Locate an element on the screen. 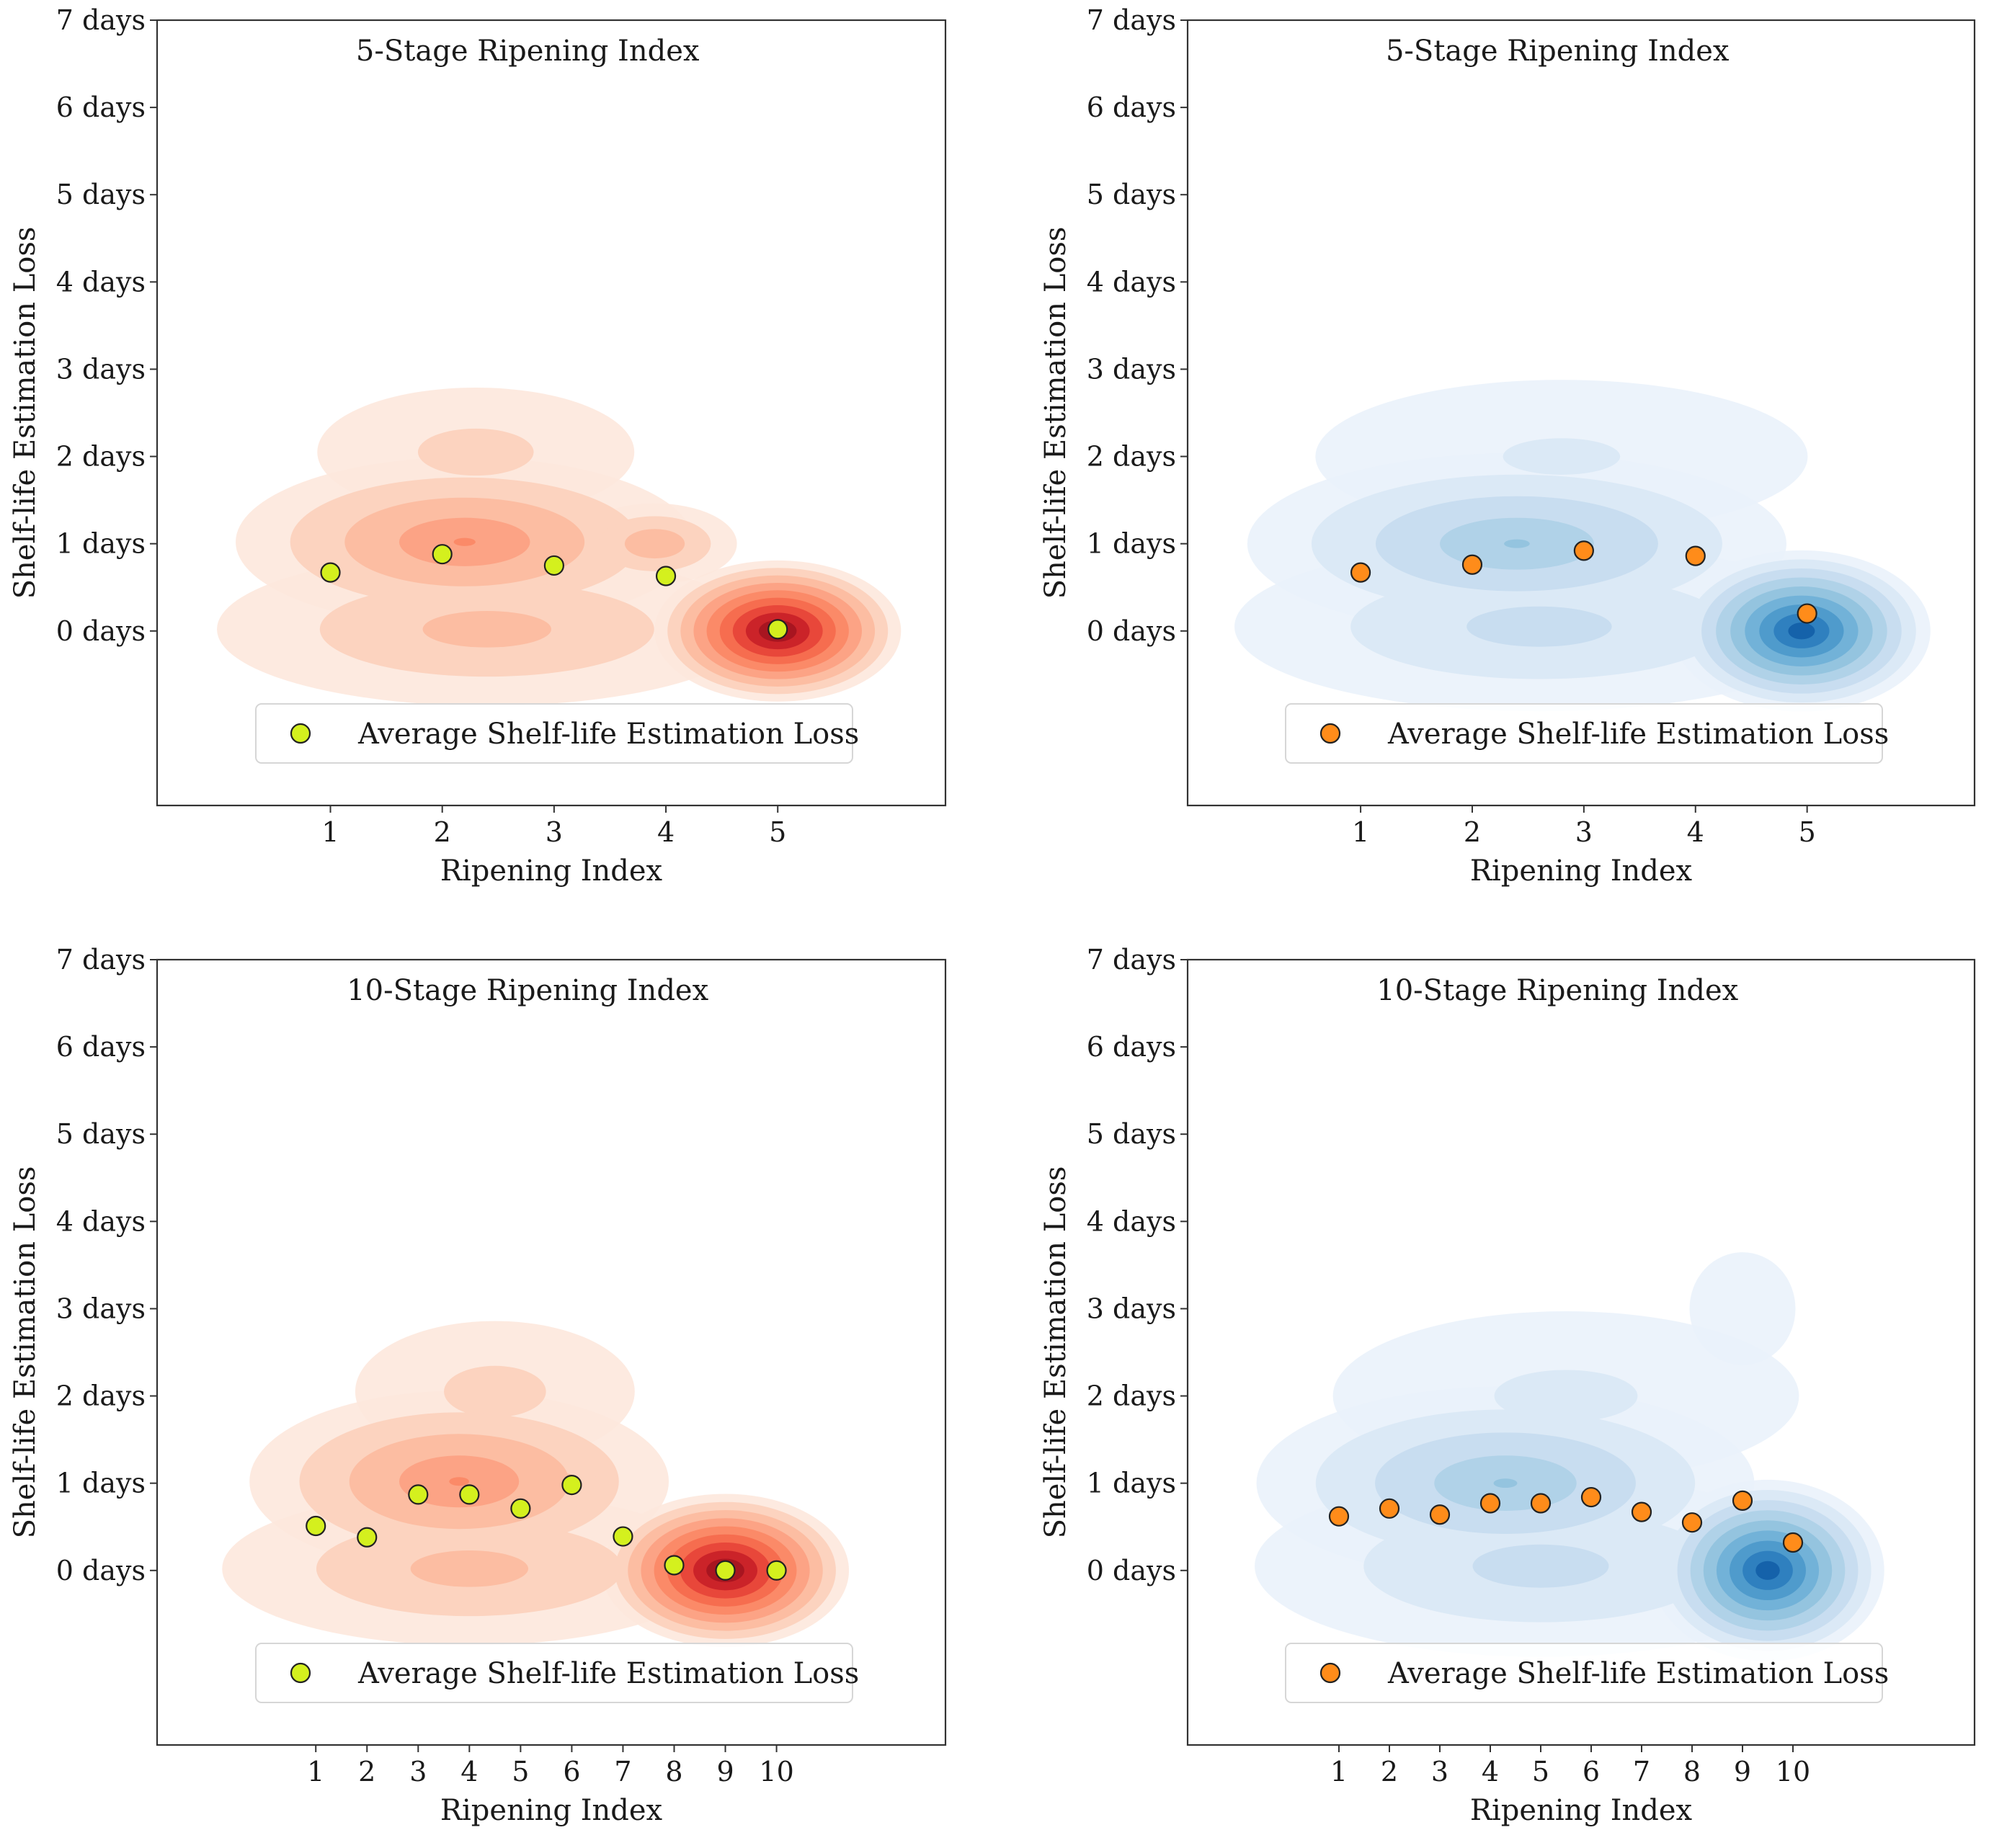 Image resolution: width=1994 pixels, height=1848 pixels. x-axis: 1 2 3 4 5 is located at coordinates (1584, 826).